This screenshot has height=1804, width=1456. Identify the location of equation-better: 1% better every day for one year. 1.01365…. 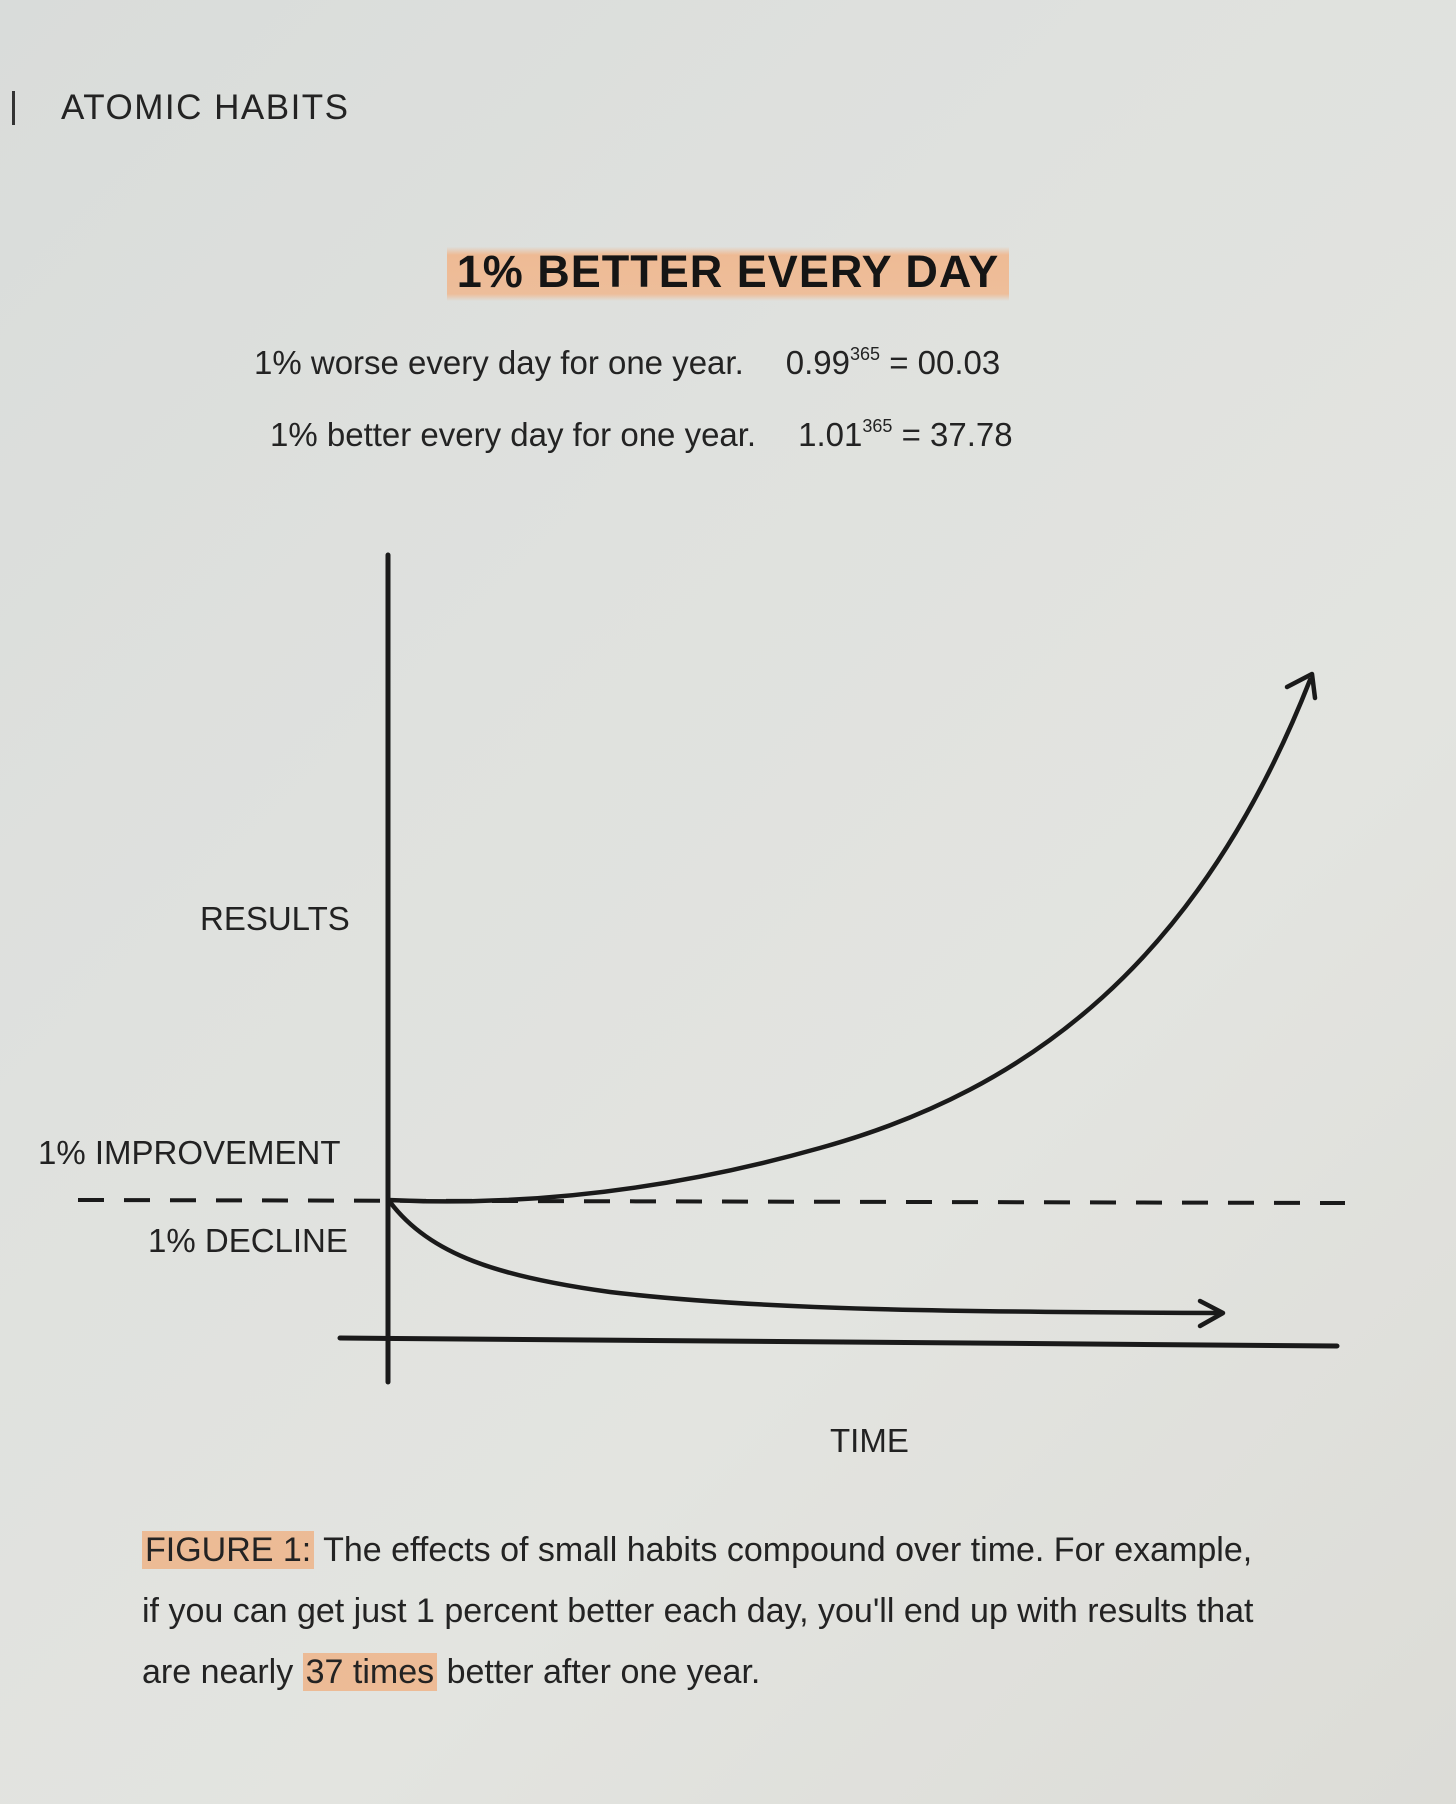
(641, 435).